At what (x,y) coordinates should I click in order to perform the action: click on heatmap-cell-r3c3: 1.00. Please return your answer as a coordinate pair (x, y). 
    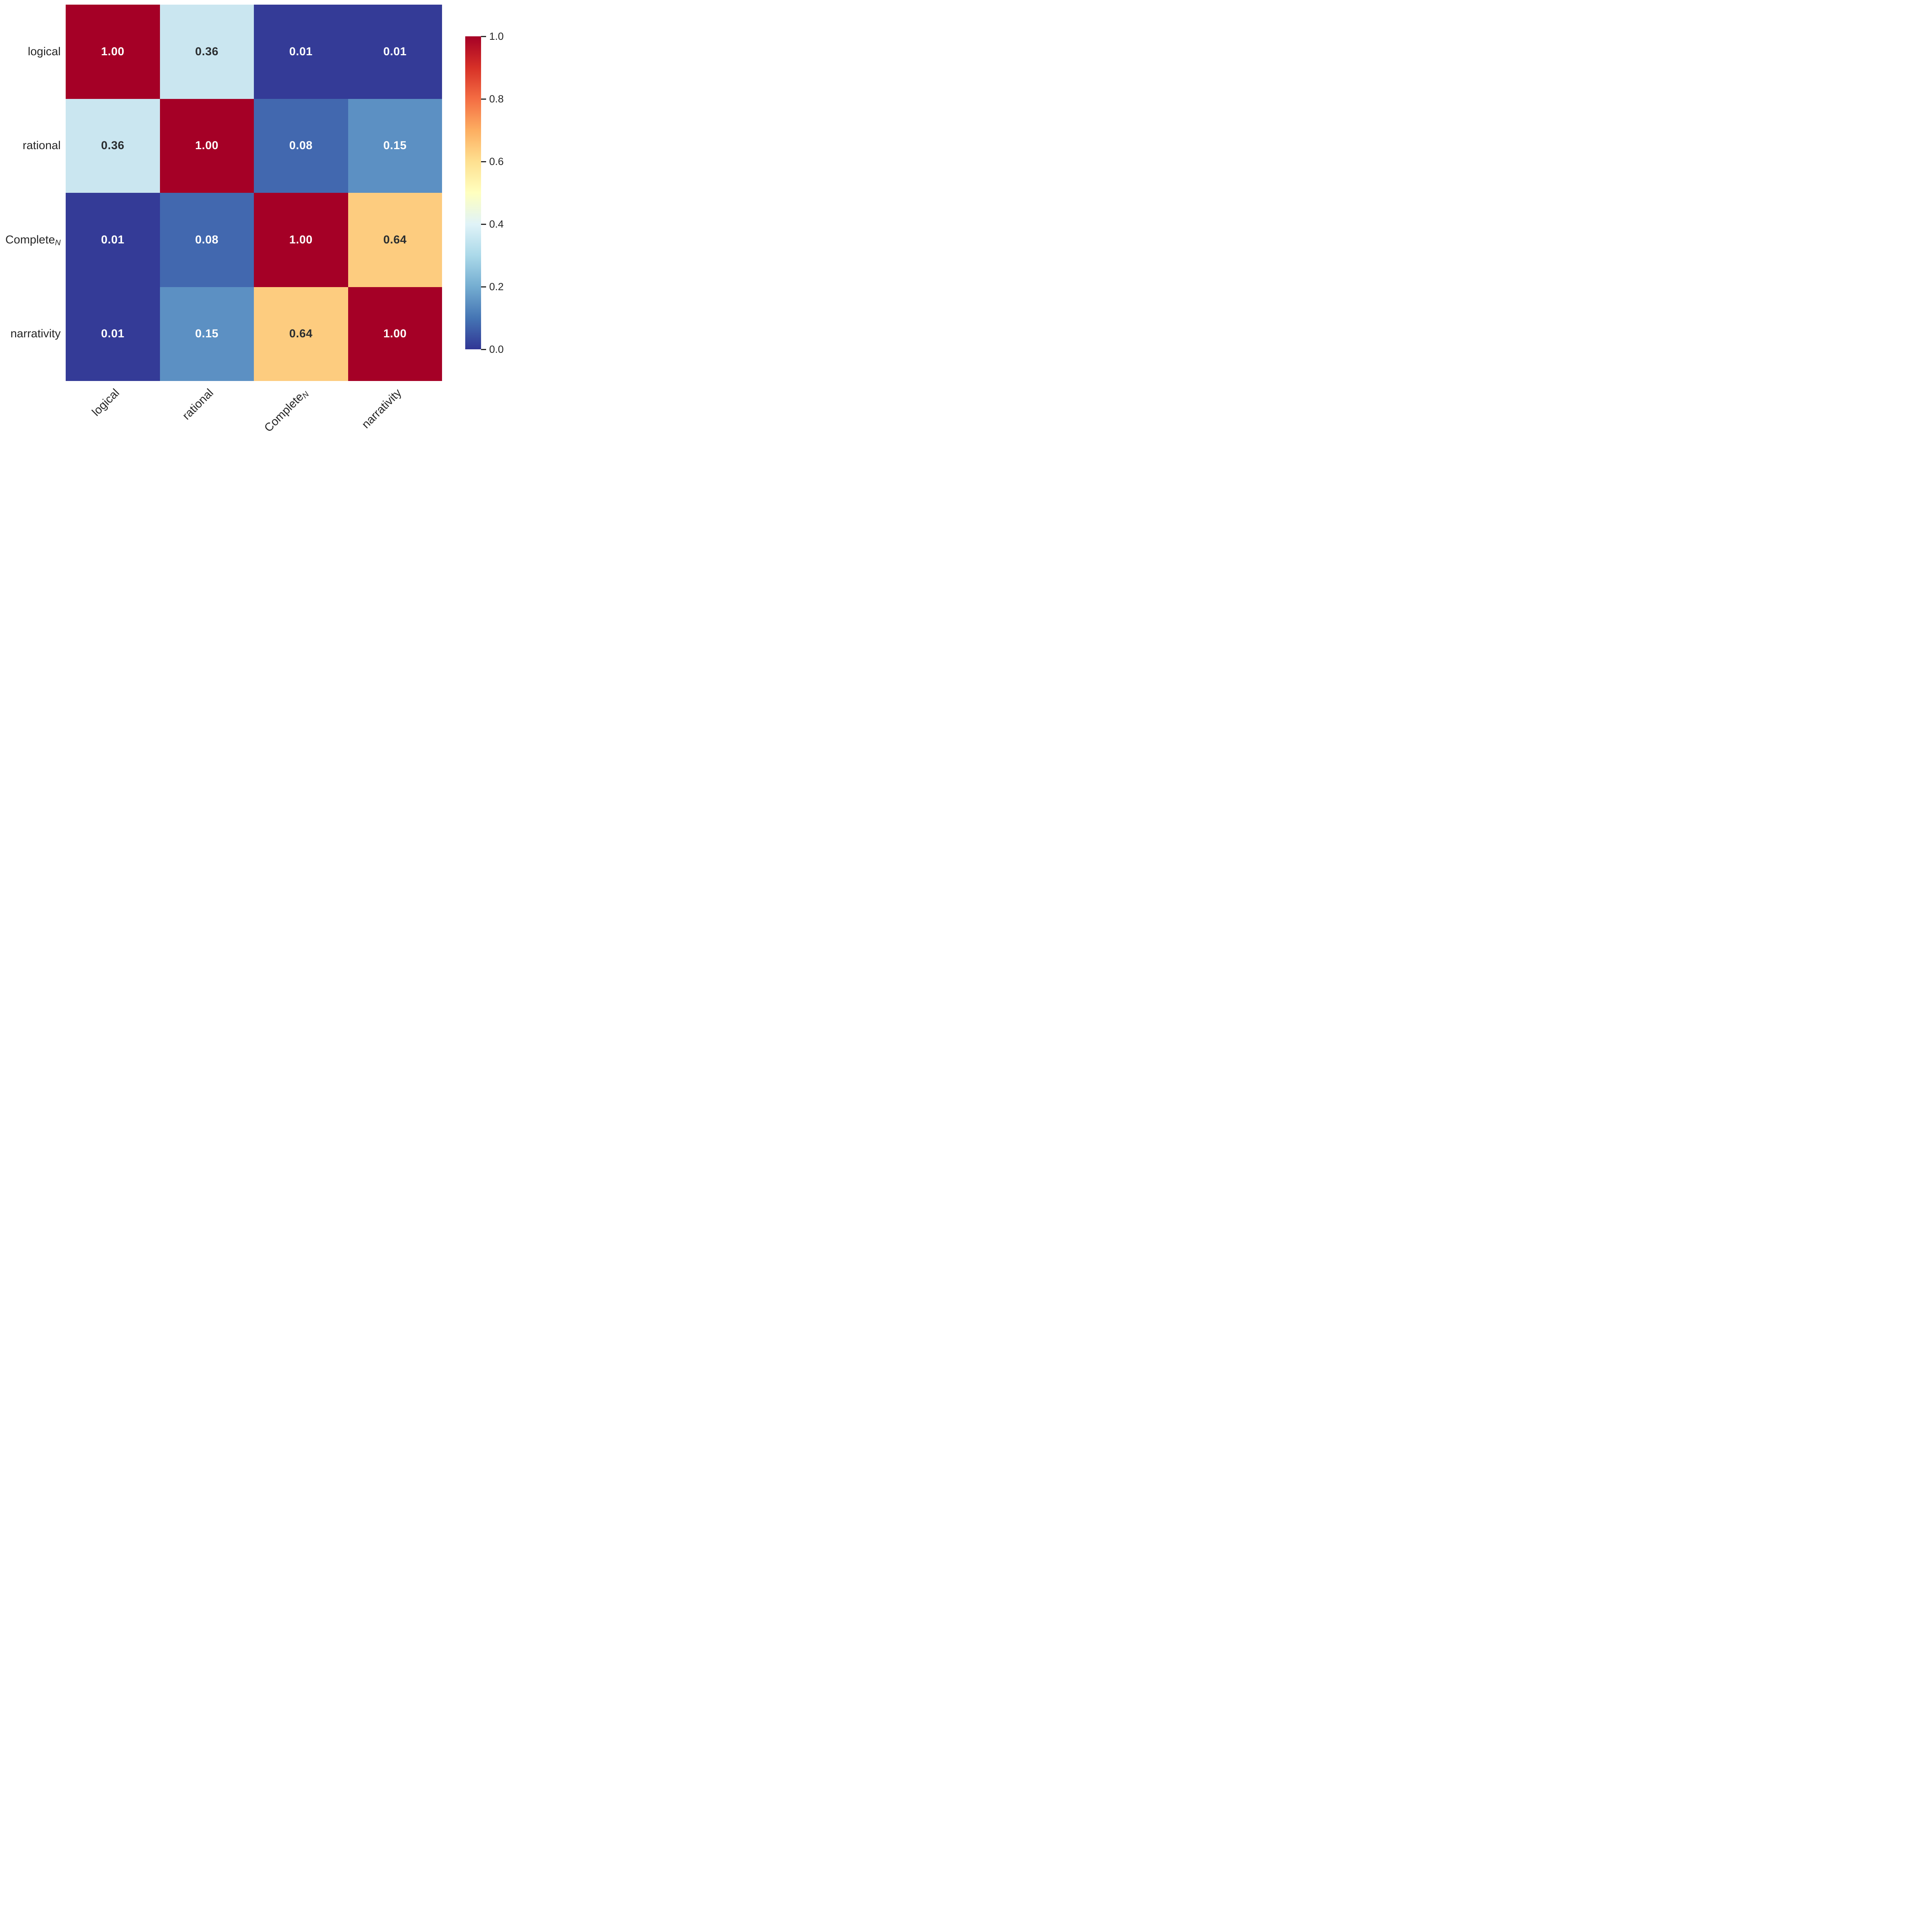
    Looking at the image, I should click on (395, 334).